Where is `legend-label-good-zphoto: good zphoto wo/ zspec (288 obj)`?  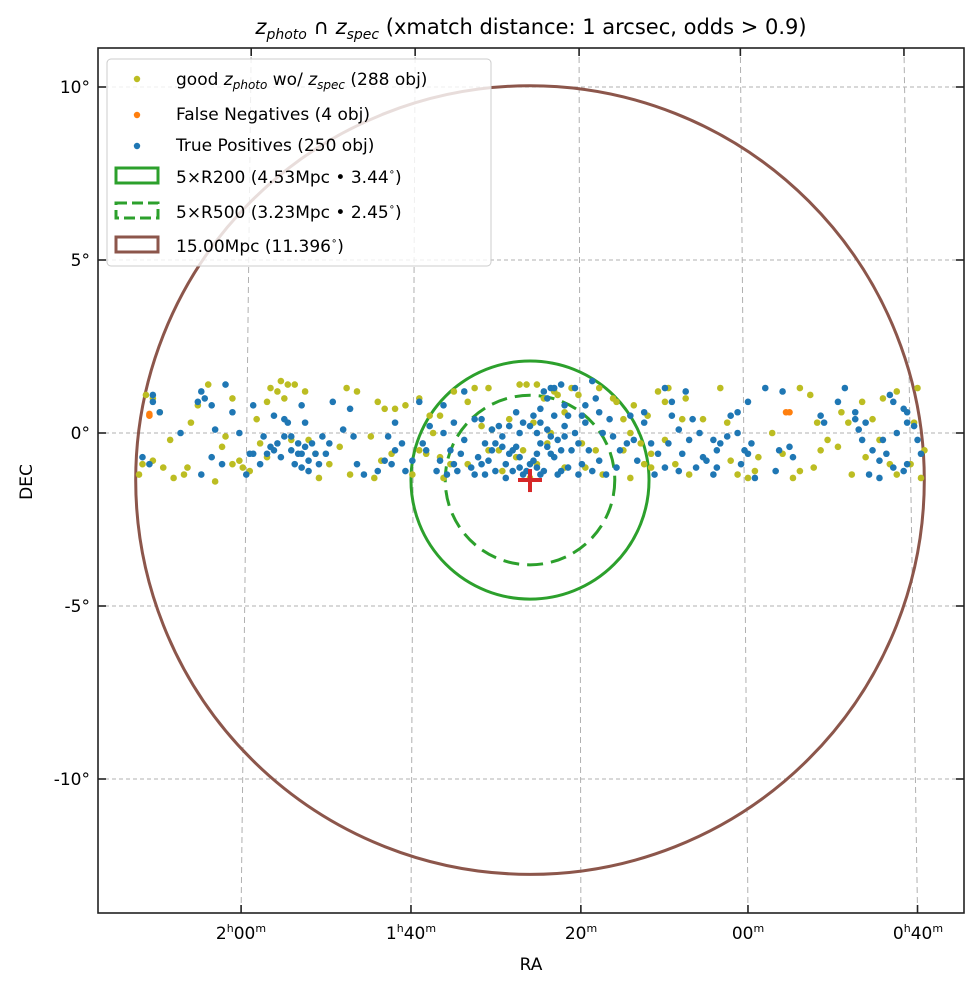
legend-label-good-zphoto: good zphoto wo/ zspec (288 obj) is located at coordinates (301, 81).